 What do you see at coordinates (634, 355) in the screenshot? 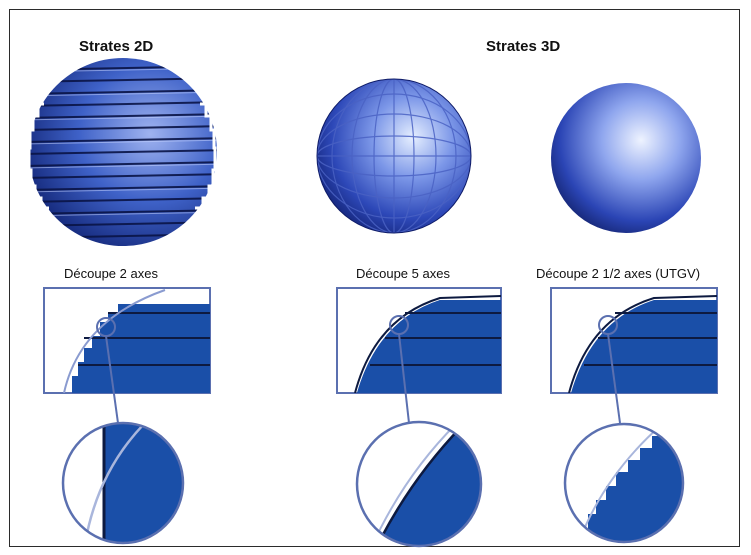
I see `detail-box-two-half-axis` at bounding box center [634, 355].